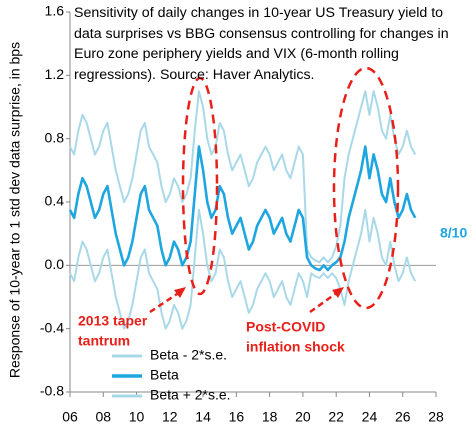  What do you see at coordinates (190, 395) in the screenshot?
I see `legend-label: Beta + 2*s.e.` at bounding box center [190, 395].